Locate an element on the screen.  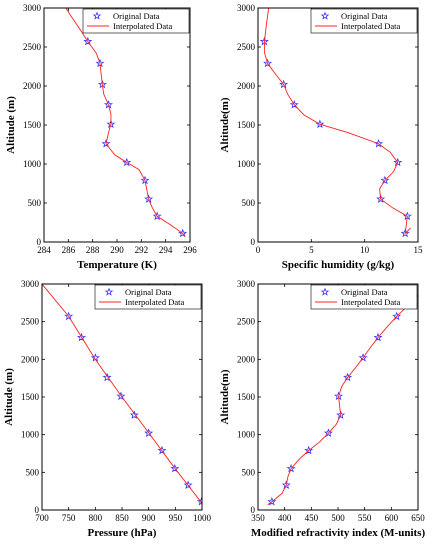
y-tick-label: 2000 is located at coordinates (30, 359).